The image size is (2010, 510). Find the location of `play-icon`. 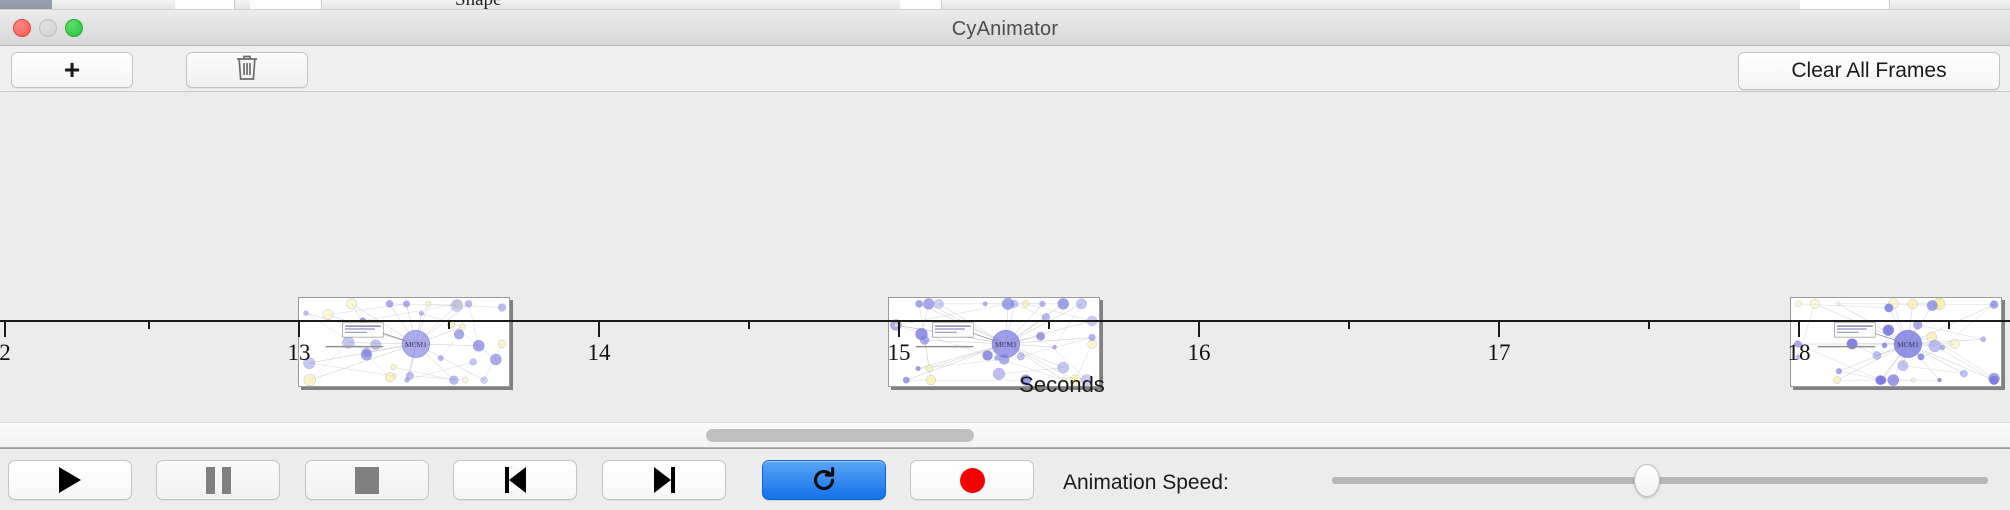

play-icon is located at coordinates (70, 480).